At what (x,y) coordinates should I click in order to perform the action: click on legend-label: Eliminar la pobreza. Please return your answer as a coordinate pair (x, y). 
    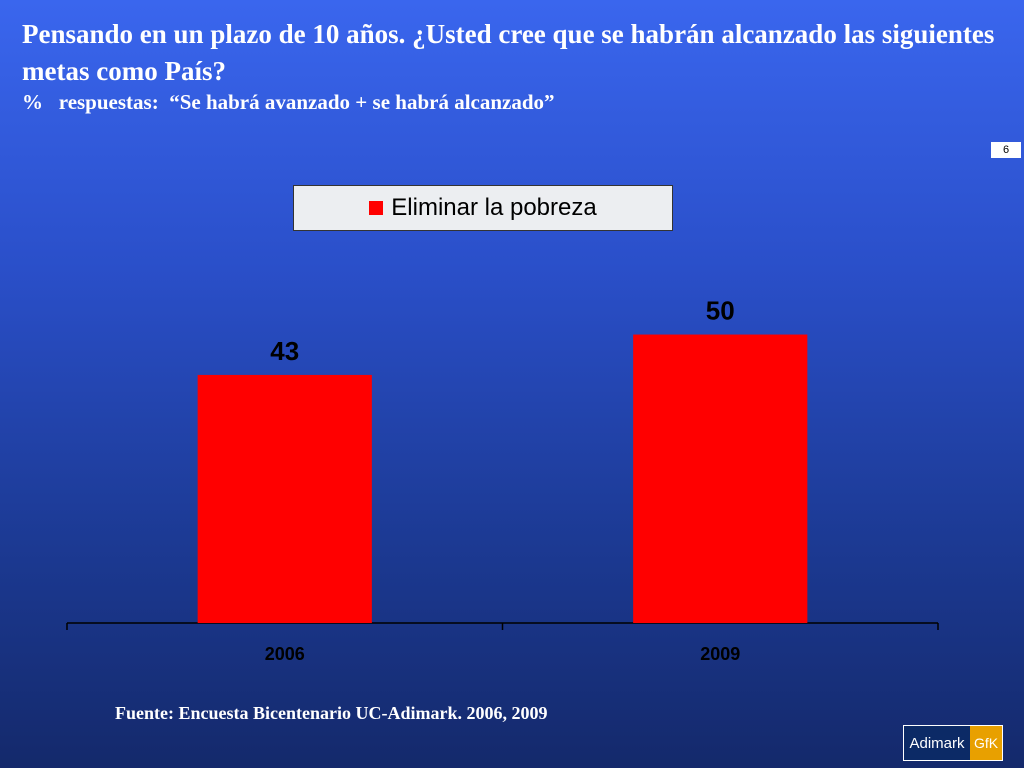
    Looking at the image, I should click on (494, 207).